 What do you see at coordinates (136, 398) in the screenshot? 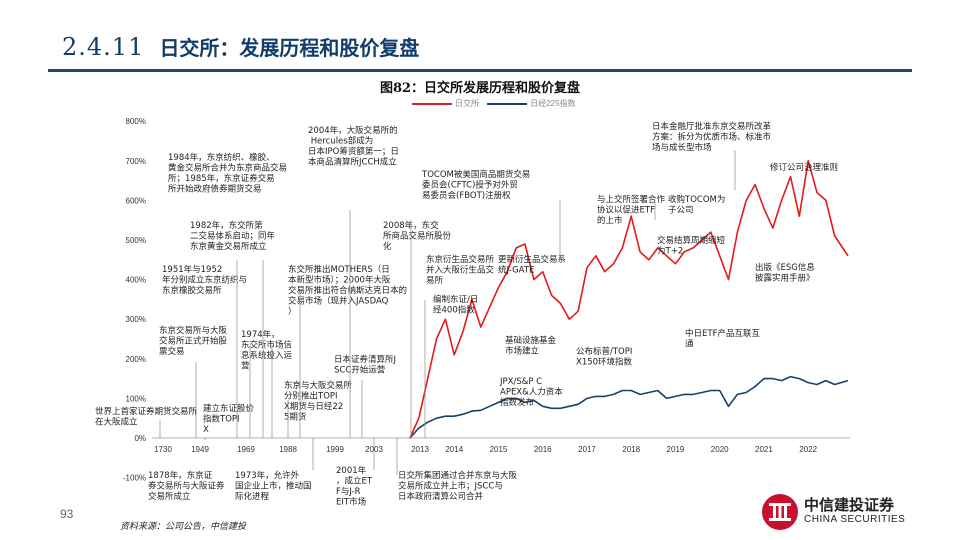
I see `y-tick-label: 100%` at bounding box center [136, 398].